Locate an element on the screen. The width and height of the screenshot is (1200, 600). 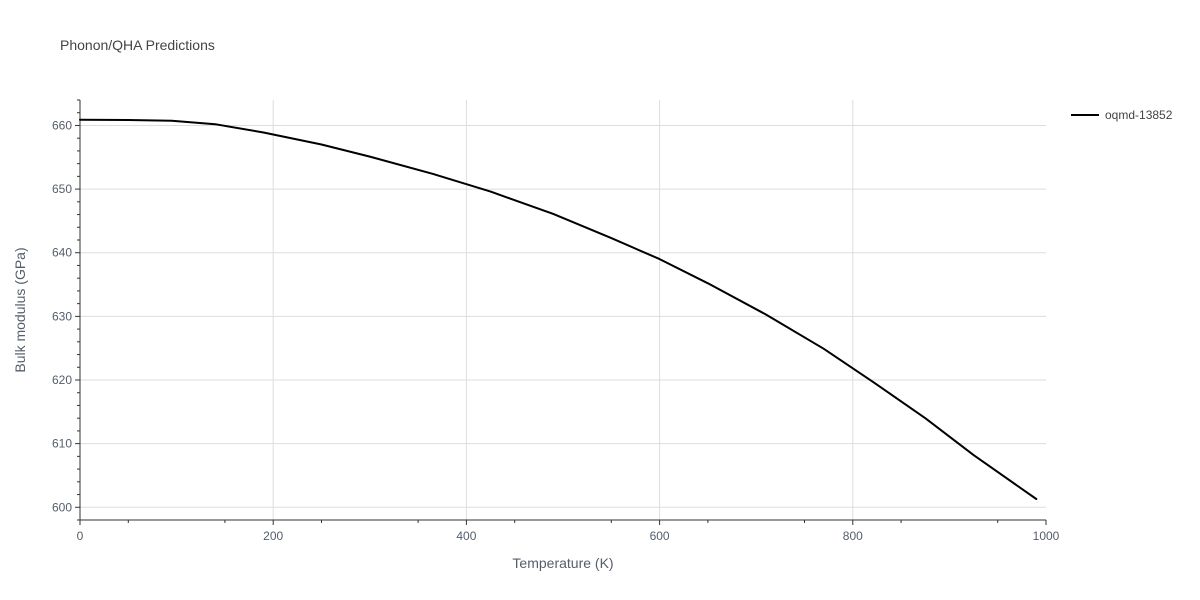
y-tick-label: 650 is located at coordinates (62, 189).